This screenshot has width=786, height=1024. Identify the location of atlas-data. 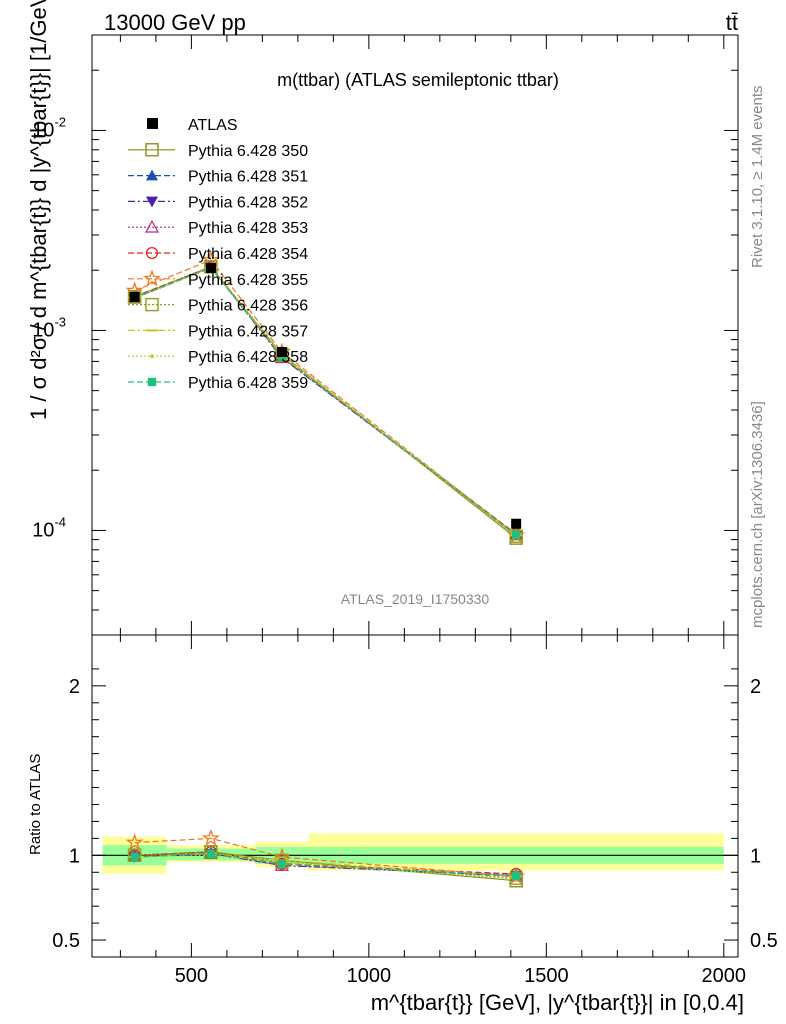
(325, 396).